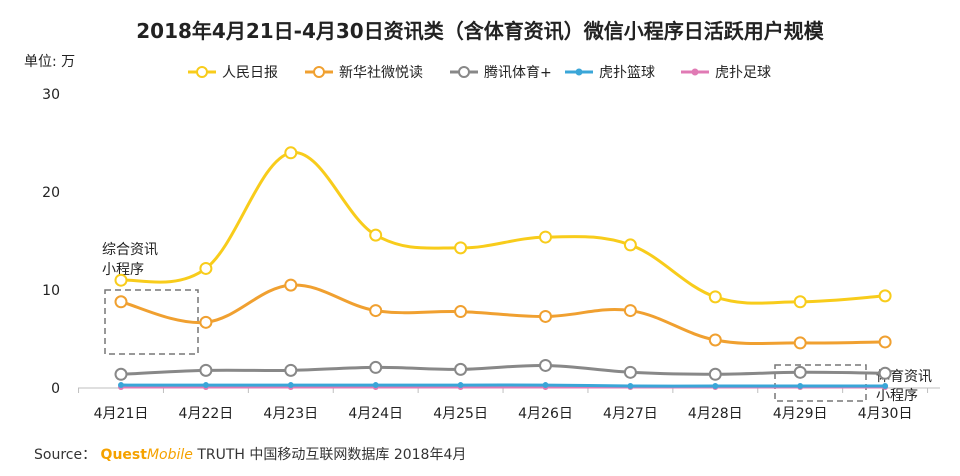 The height and width of the screenshot is (476, 960). I want to click on legend-item: 虎扑足球, so click(726, 73).